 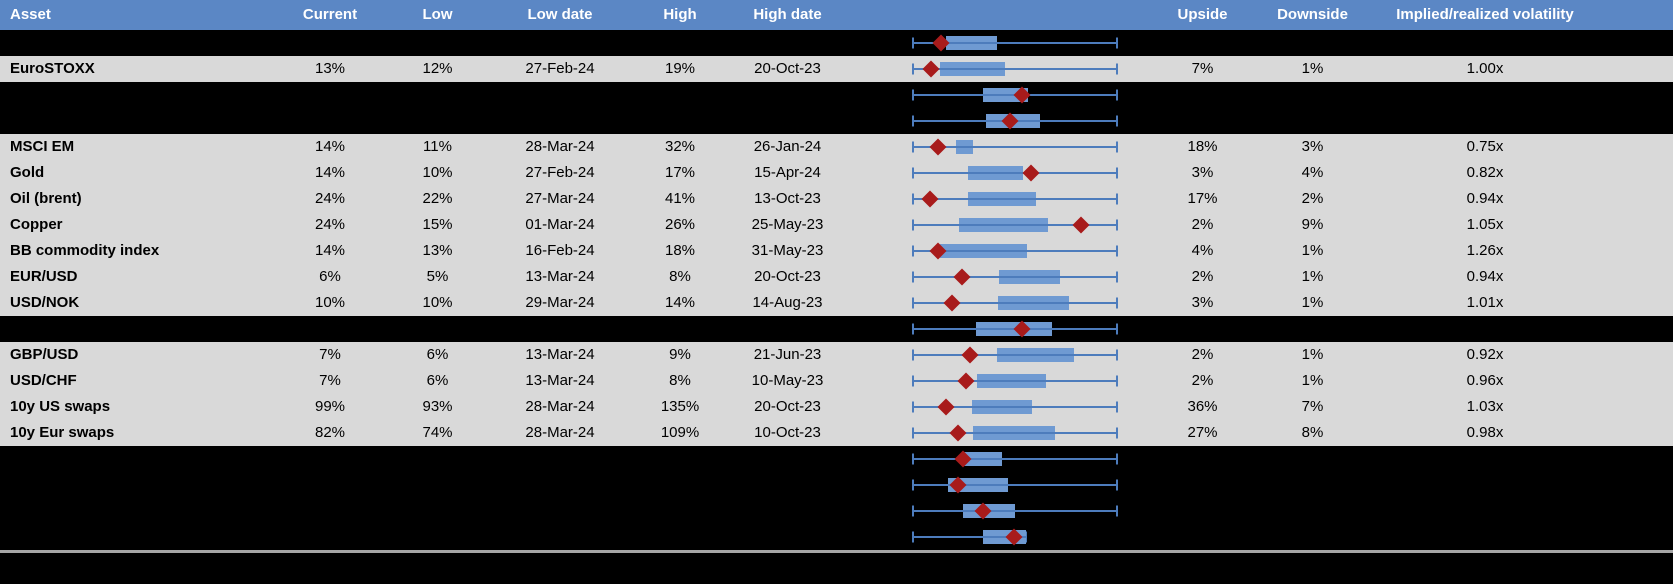 I want to click on column-header-high: High, so click(x=680, y=14).